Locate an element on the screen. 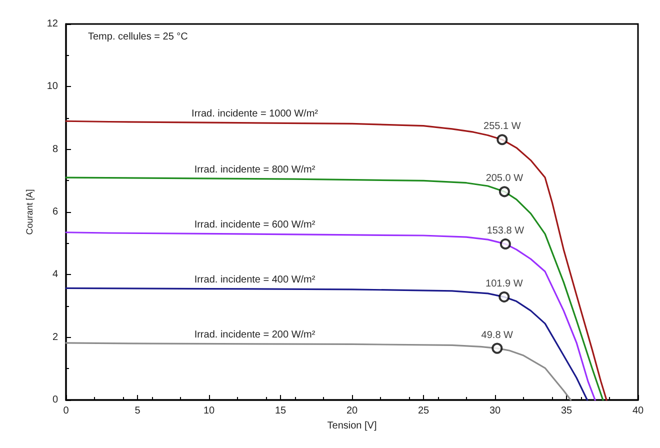 This screenshot has height=448, width=660. y-tick-label: 4 is located at coordinates (55, 274).